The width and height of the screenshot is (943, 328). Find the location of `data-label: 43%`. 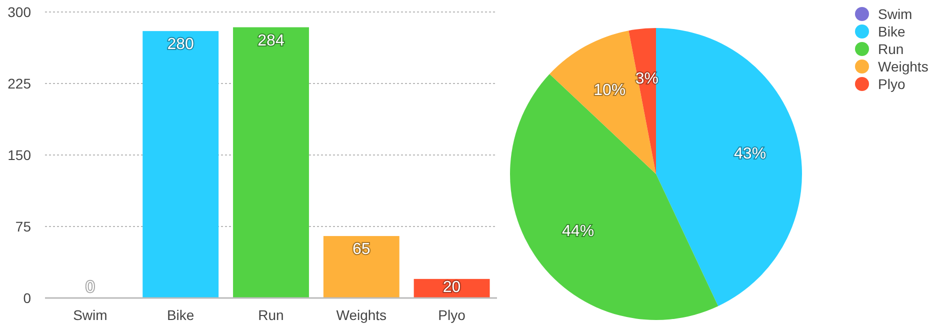

data-label: 43% is located at coordinates (750, 154).